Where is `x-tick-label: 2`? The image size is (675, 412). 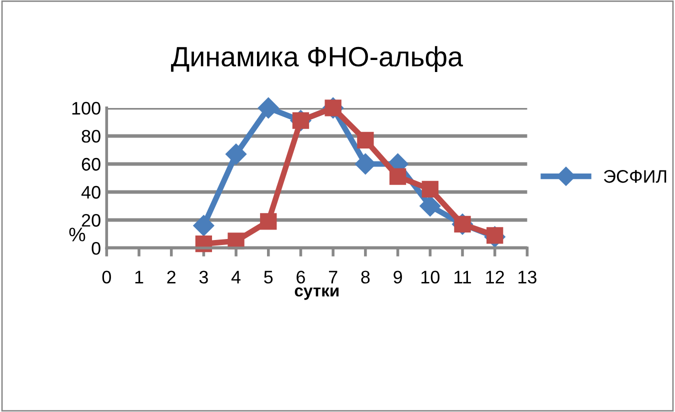
x-tick-label: 2 is located at coordinates (171, 277).